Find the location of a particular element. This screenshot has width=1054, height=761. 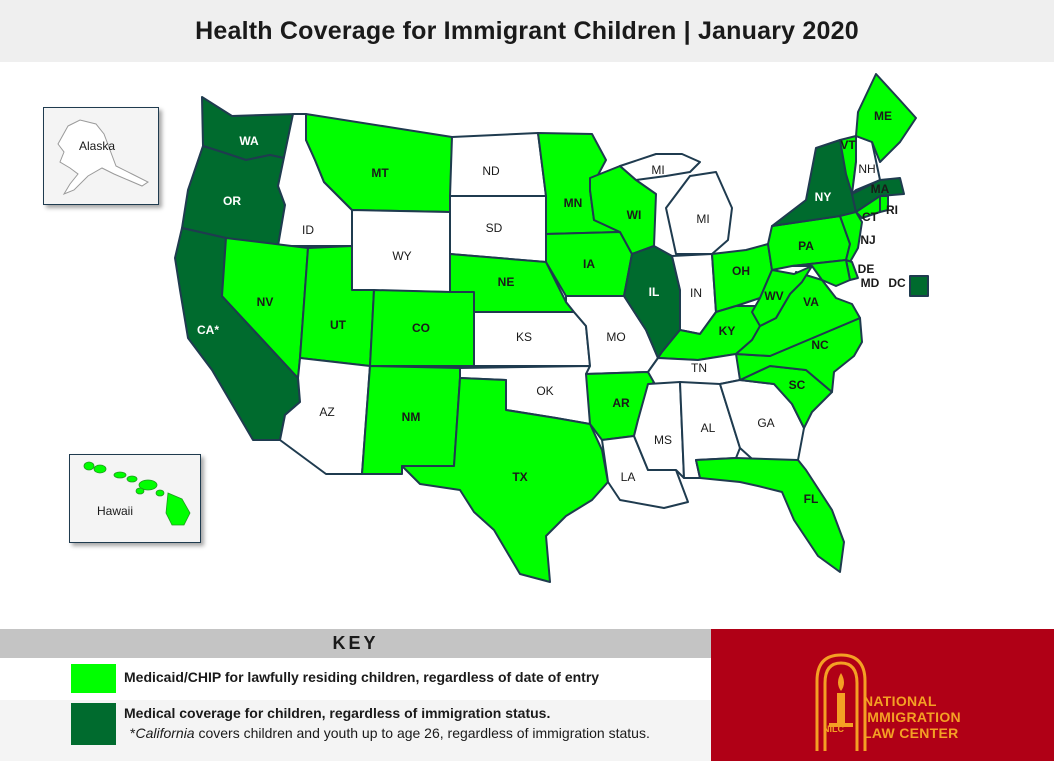

state-md is located at coordinates (821, 273).